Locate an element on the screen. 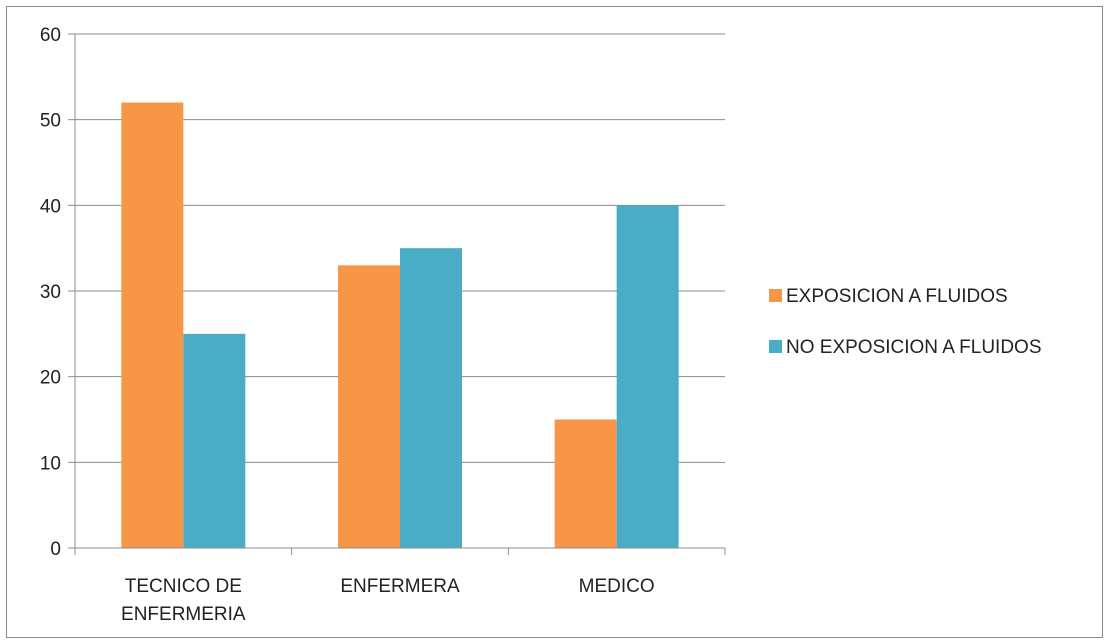 This screenshot has height=644, width=1111. y-tick-labels: 0 10 20 30 40 50 60 is located at coordinates (50, 292).